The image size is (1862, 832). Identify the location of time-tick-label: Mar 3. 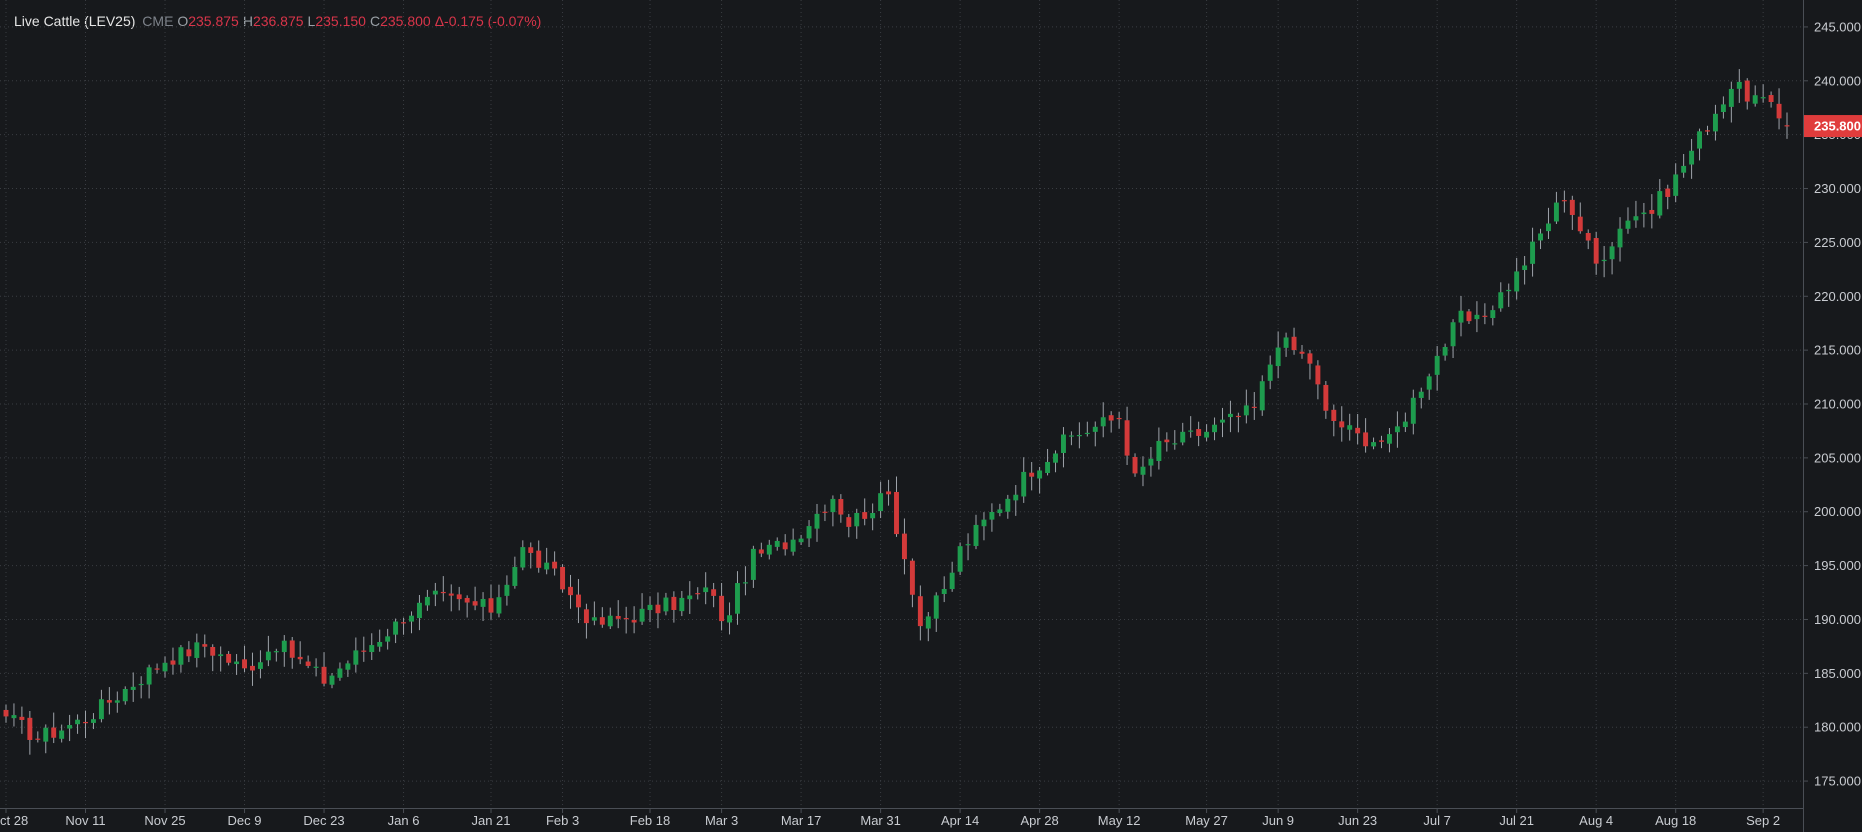
(721, 820).